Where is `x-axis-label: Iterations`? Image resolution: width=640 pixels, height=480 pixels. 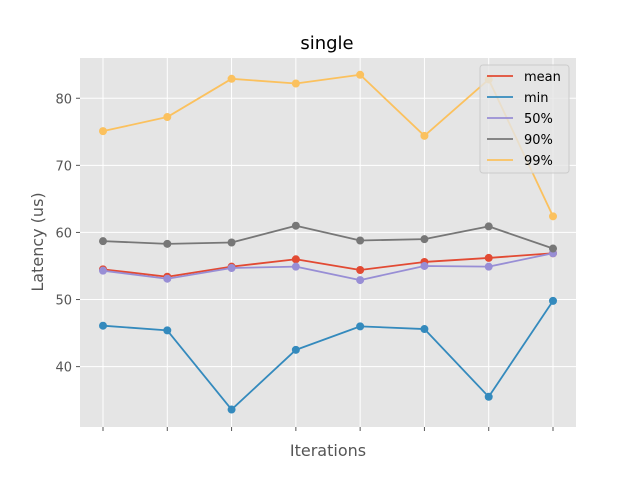
x-axis-label: Iterations is located at coordinates (328, 450).